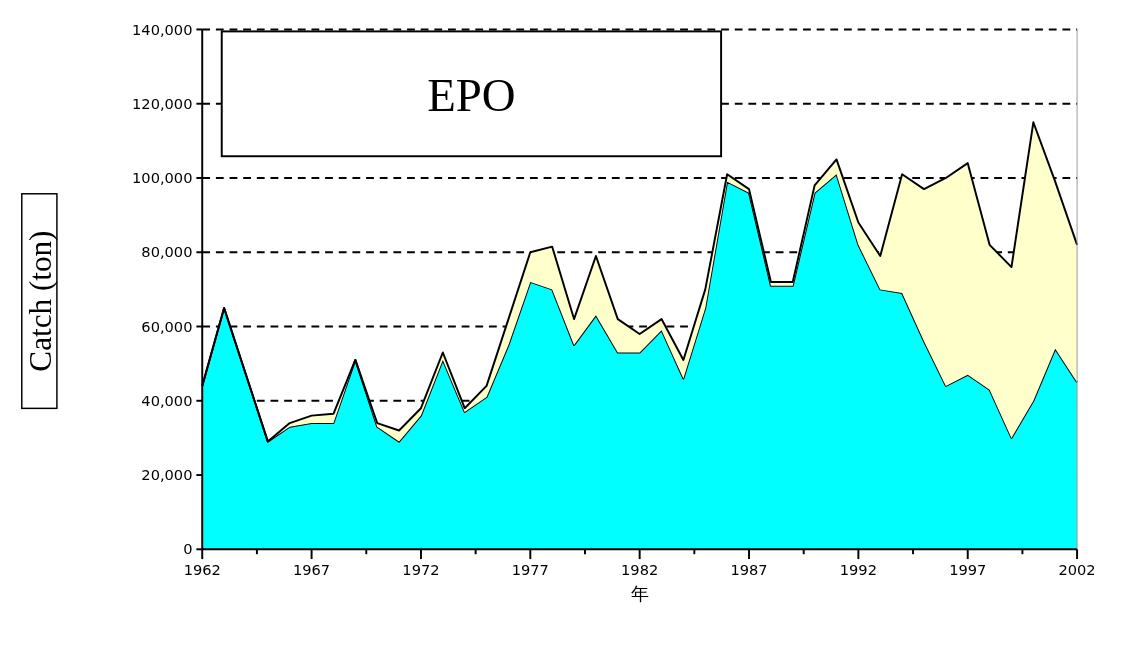 This screenshot has width=1134, height=648. Describe the element at coordinates (162, 178) in the screenshot. I see `y-tick-label: 100,000` at that location.